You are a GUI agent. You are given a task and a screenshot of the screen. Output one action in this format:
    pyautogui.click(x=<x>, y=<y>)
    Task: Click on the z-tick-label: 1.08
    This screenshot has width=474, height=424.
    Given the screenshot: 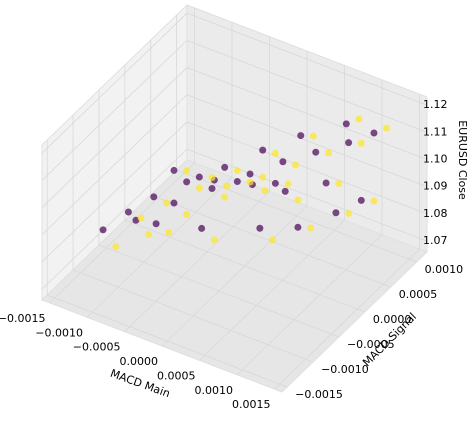 What is the action you would take?
    pyautogui.click(x=435, y=213)
    